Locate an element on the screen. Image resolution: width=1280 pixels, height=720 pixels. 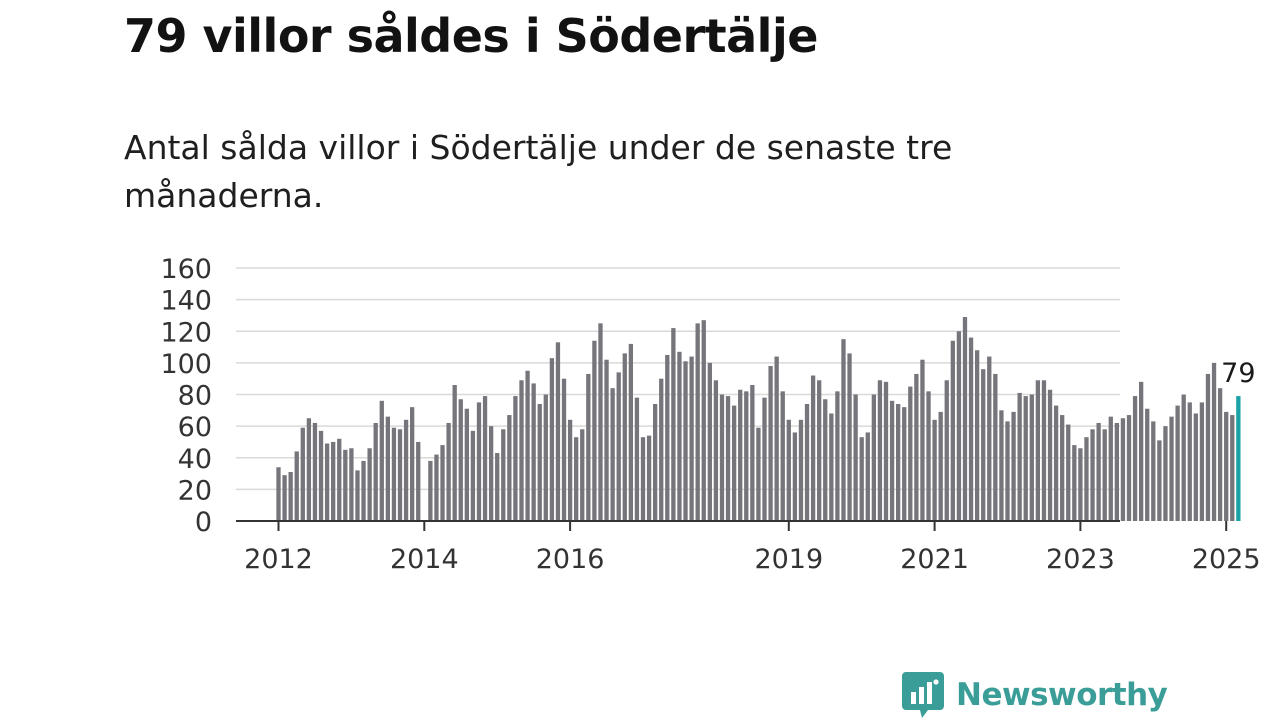
x-tick-label: 2025 is located at coordinates (1226, 559).